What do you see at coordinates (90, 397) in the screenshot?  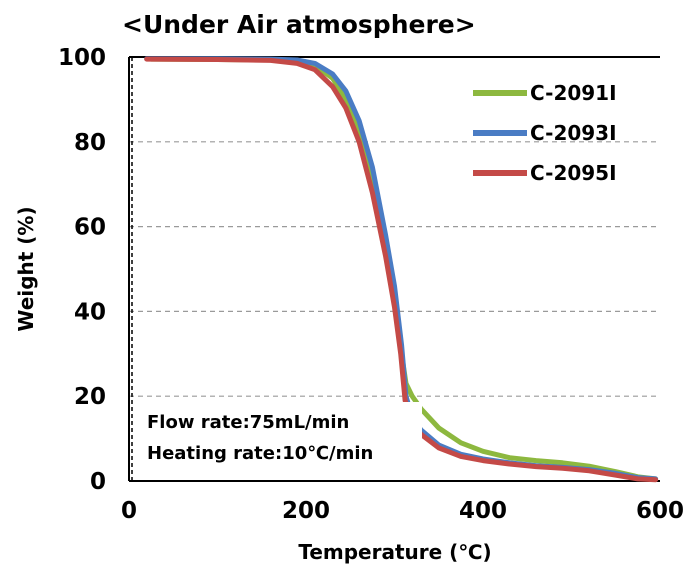 I see `y-tick-label: 20` at bounding box center [90, 397].